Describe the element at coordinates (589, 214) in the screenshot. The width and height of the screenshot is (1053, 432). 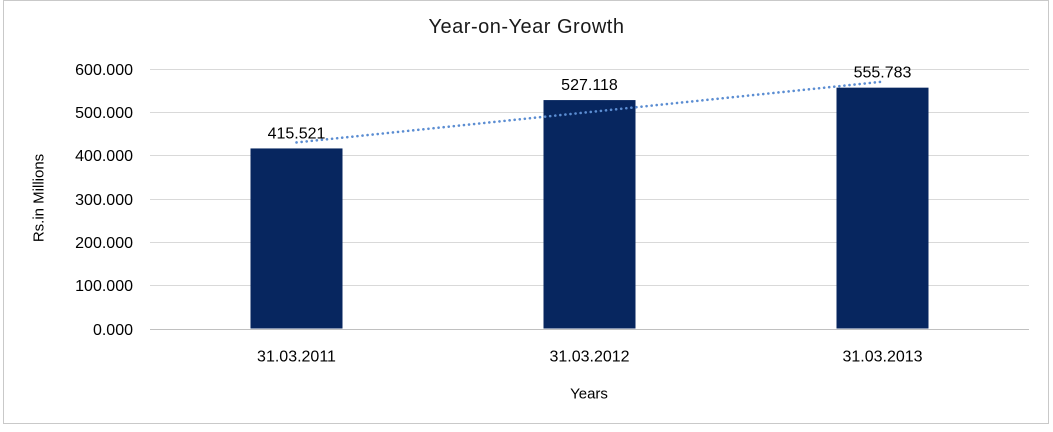
I see `bar-31.03.2012` at that location.